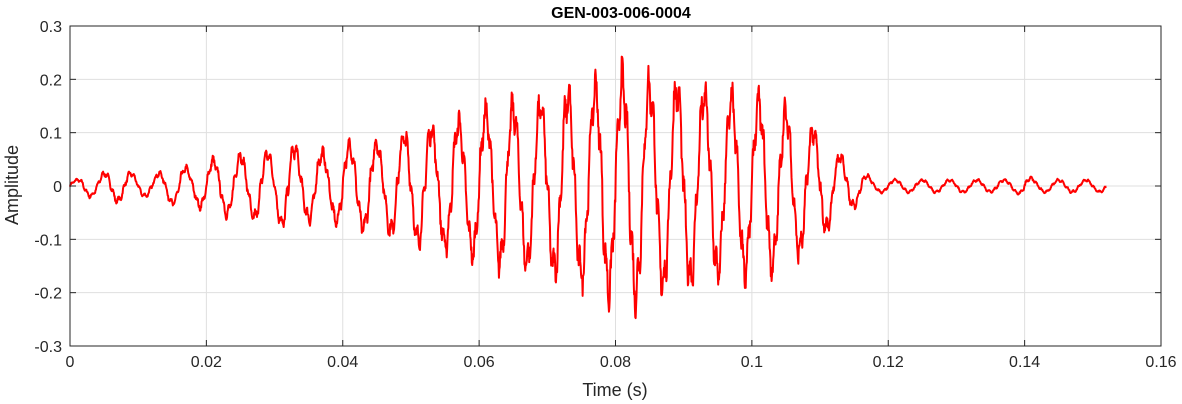 The height and width of the screenshot is (404, 1182). Describe the element at coordinates (12, 185) in the screenshot. I see `y-axis-label: Amplitude` at that location.